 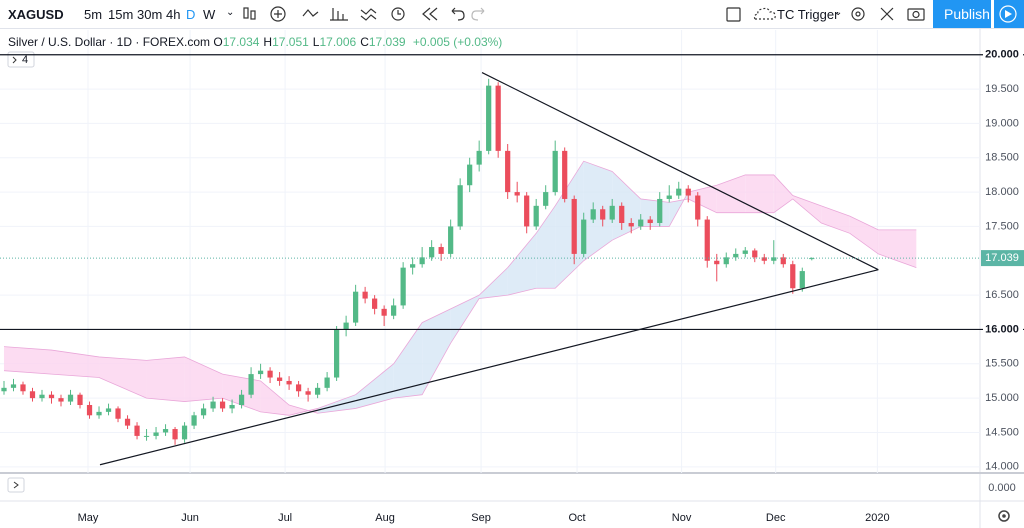 What do you see at coordinates (1002, 123) in the screenshot?
I see `y-tick-label: 19.000` at bounding box center [1002, 123].